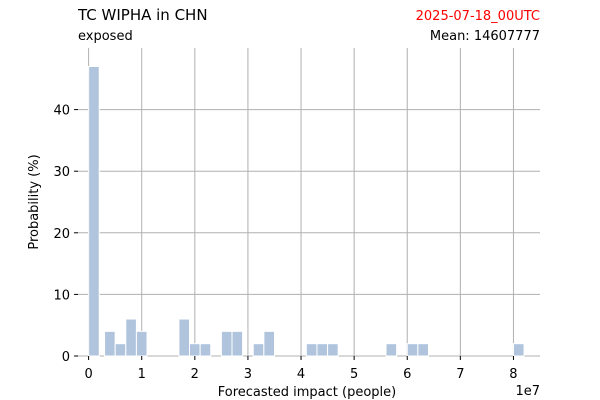 Image resolution: width=600 pixels, height=400 pixels. I want to click on y-tick-label: 30, so click(61, 172).